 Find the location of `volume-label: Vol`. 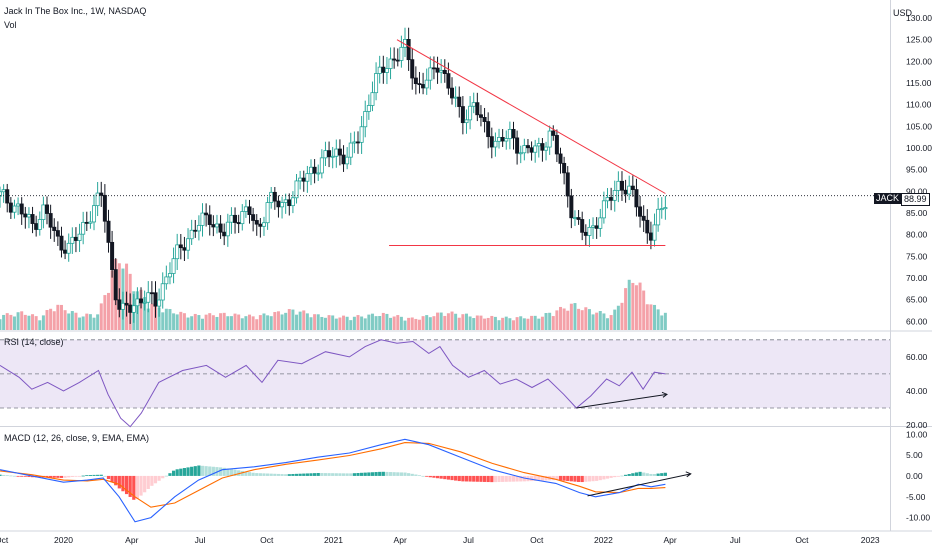

volume-label: Vol is located at coordinates (10, 25).